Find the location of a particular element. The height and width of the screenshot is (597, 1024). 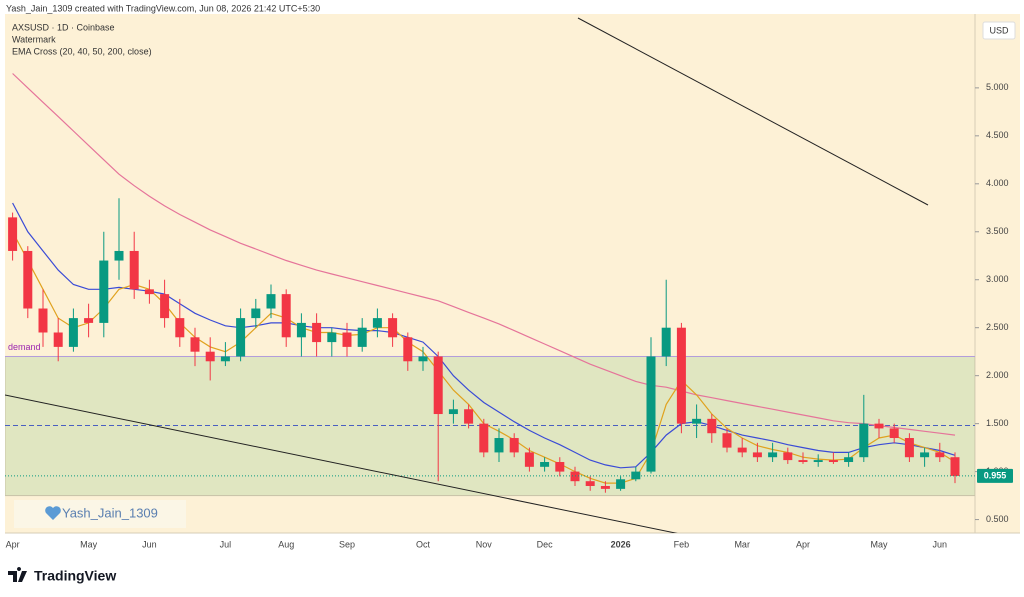

y-tick-label: 1.500 is located at coordinates (997, 423).